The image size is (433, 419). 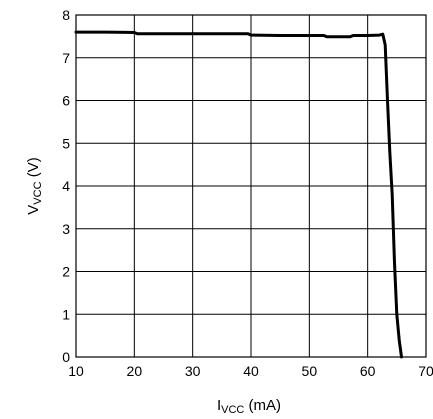 What do you see at coordinates (310, 371) in the screenshot?
I see `x-tick-label: 50` at bounding box center [310, 371].